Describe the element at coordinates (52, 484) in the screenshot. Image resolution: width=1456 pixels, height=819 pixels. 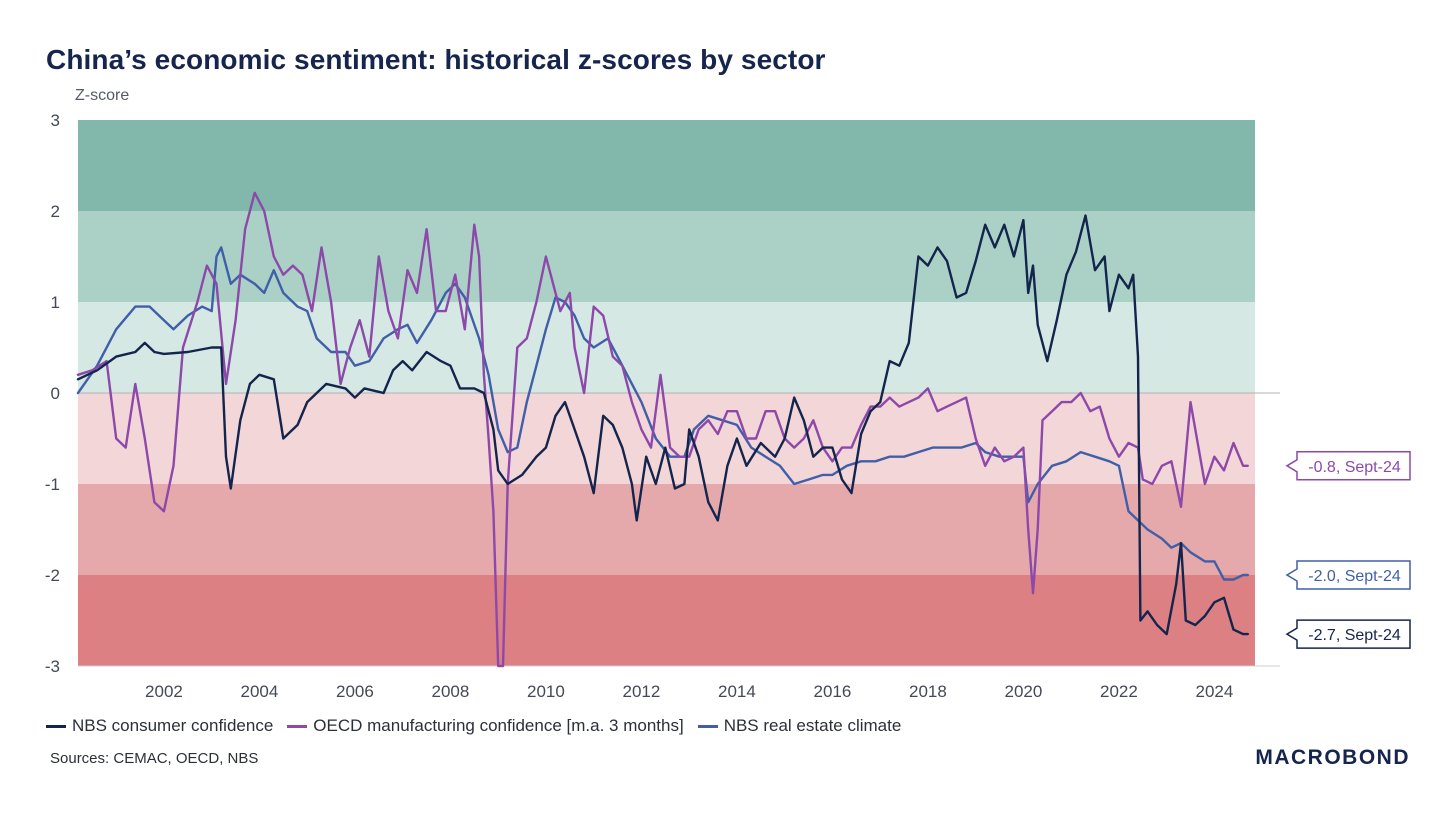
I see `y-tick-label--1: -1` at that location.